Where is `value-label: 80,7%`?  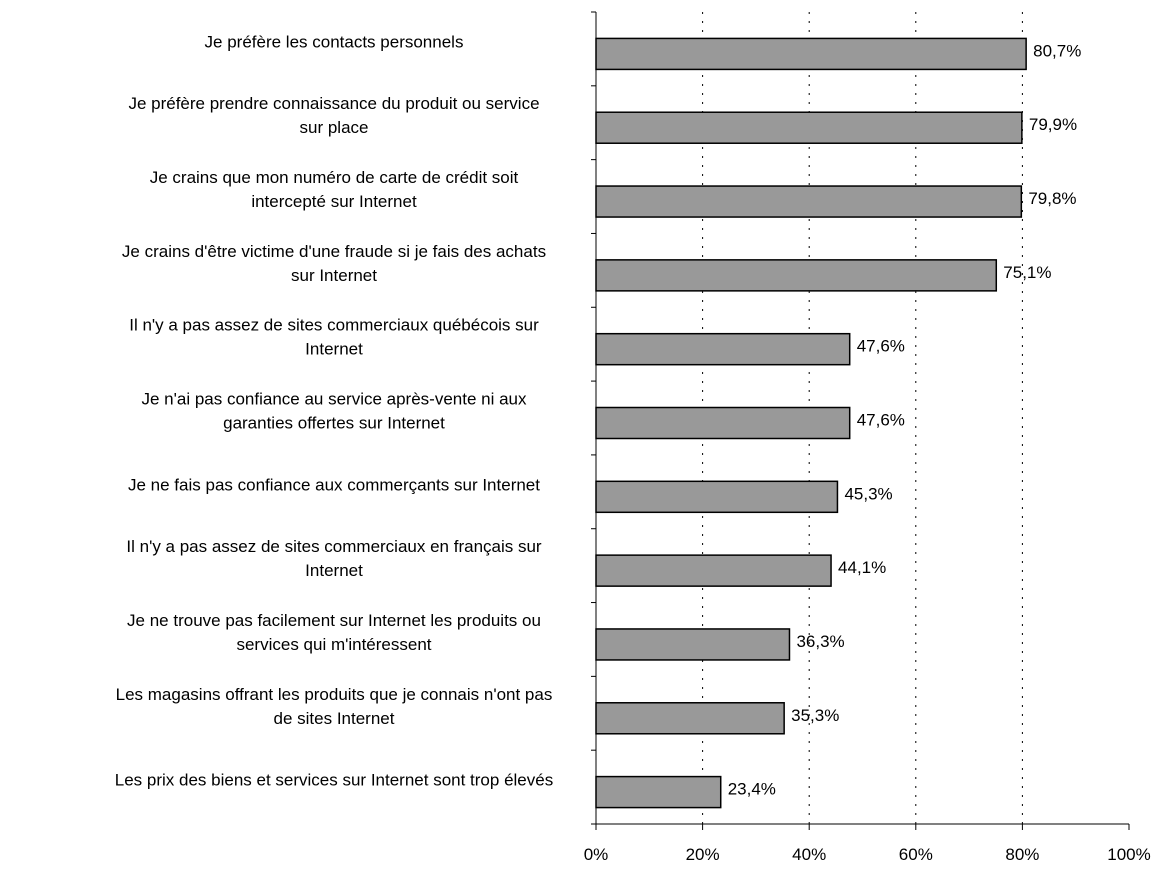 value-label: 80,7% is located at coordinates (1057, 50).